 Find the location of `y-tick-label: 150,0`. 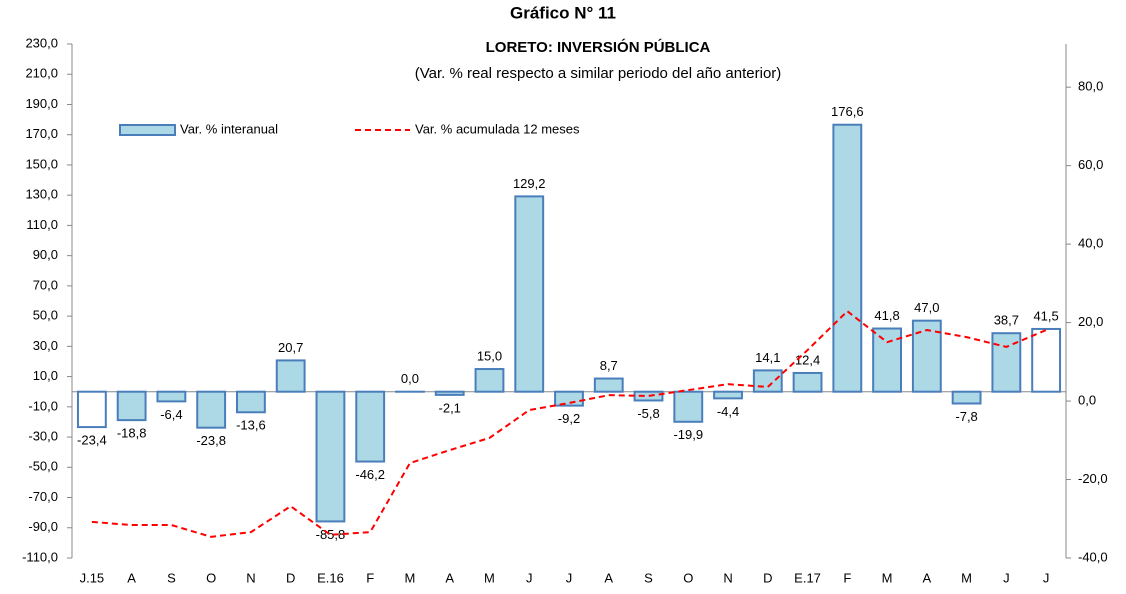

y-tick-label: 150,0 is located at coordinates (41, 163).